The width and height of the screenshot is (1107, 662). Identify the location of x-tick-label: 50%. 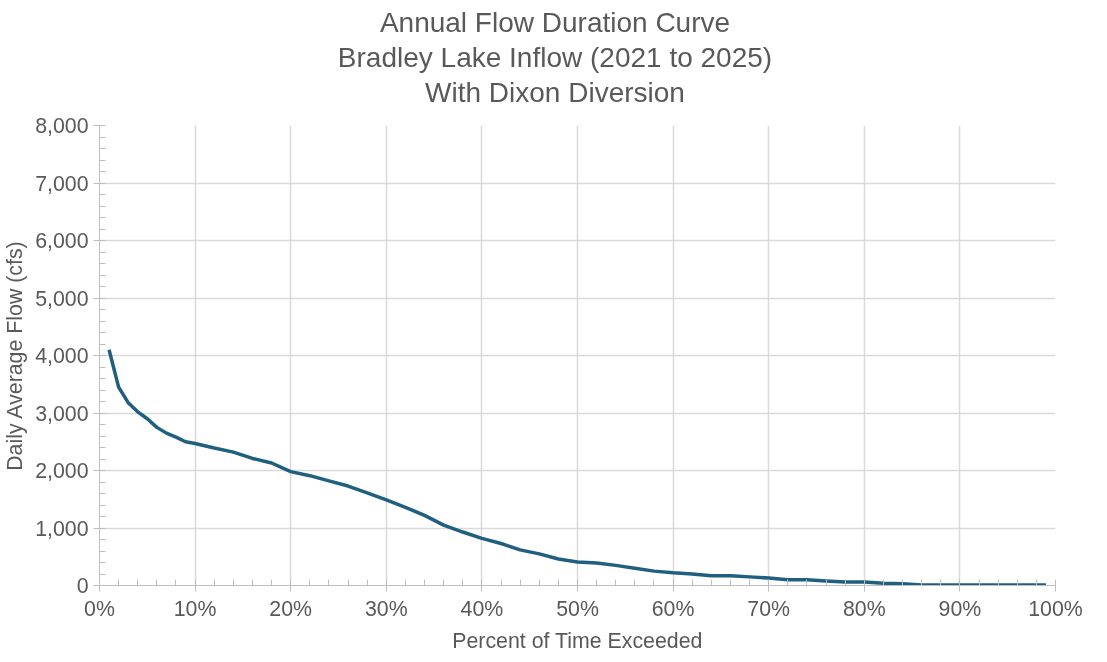
(577, 608).